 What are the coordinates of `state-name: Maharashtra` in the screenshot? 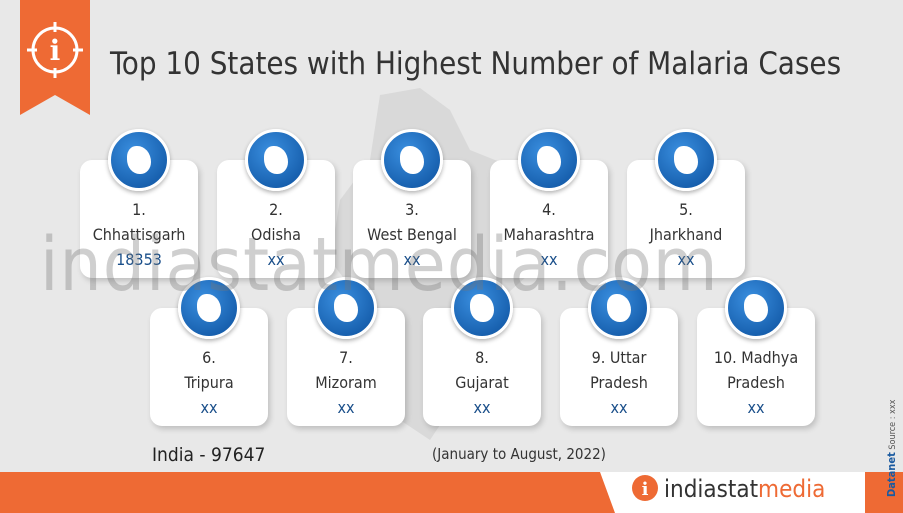 It's located at (549, 234).